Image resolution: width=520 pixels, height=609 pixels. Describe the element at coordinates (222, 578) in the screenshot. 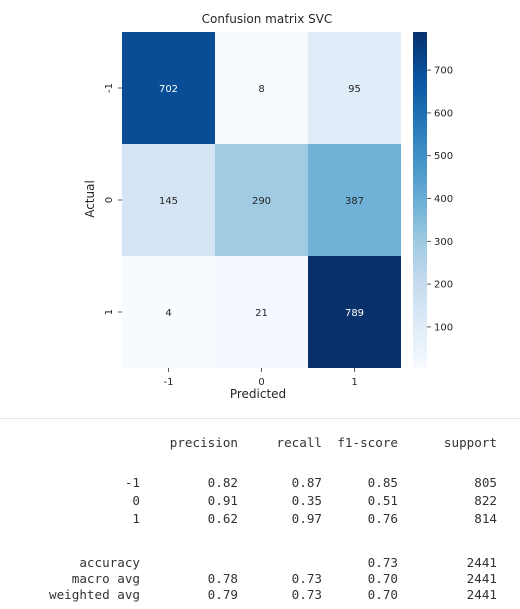

I see `report-summary-precision: 0.78` at that location.